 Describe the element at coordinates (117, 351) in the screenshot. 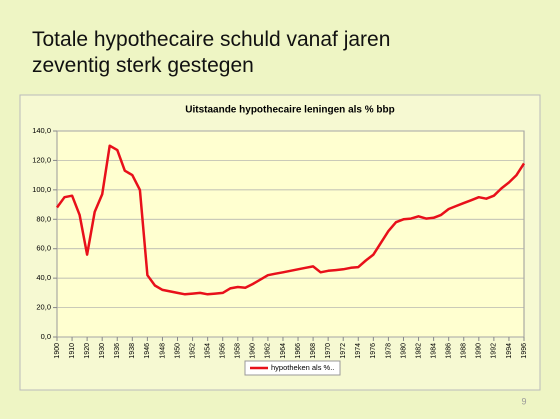

I see `x-tick-label: 1936` at that location.